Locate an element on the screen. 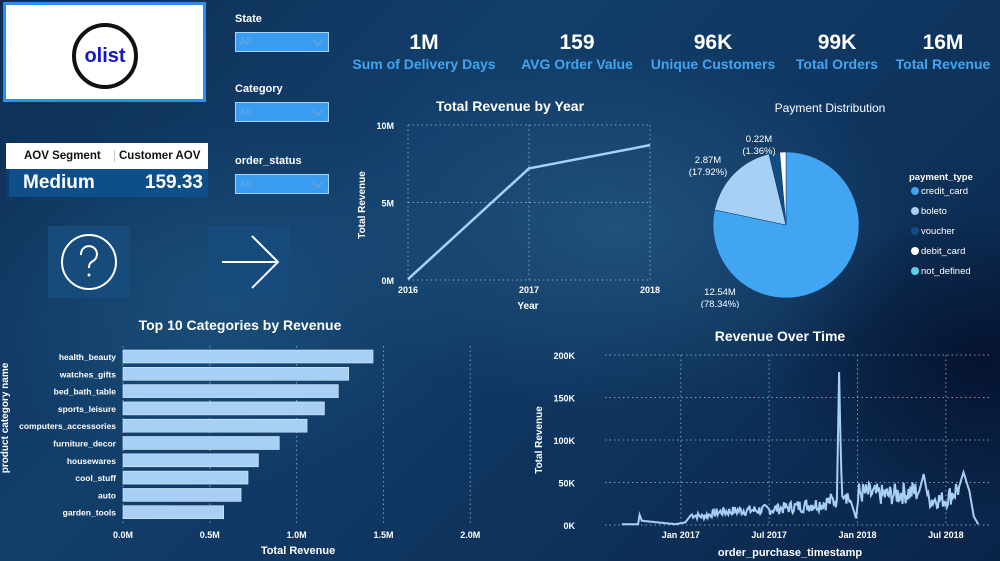 The width and height of the screenshot is (1000, 561). order-status-dropdown-value: All is located at coordinates (246, 184).